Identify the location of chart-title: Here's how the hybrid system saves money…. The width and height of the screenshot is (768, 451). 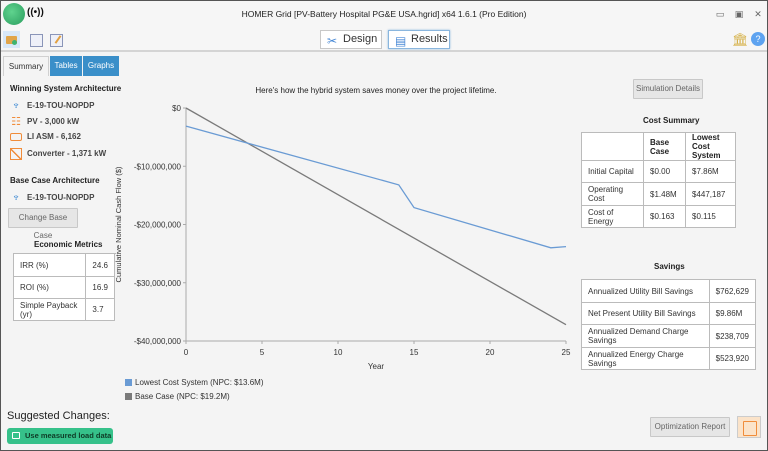
(376, 90).